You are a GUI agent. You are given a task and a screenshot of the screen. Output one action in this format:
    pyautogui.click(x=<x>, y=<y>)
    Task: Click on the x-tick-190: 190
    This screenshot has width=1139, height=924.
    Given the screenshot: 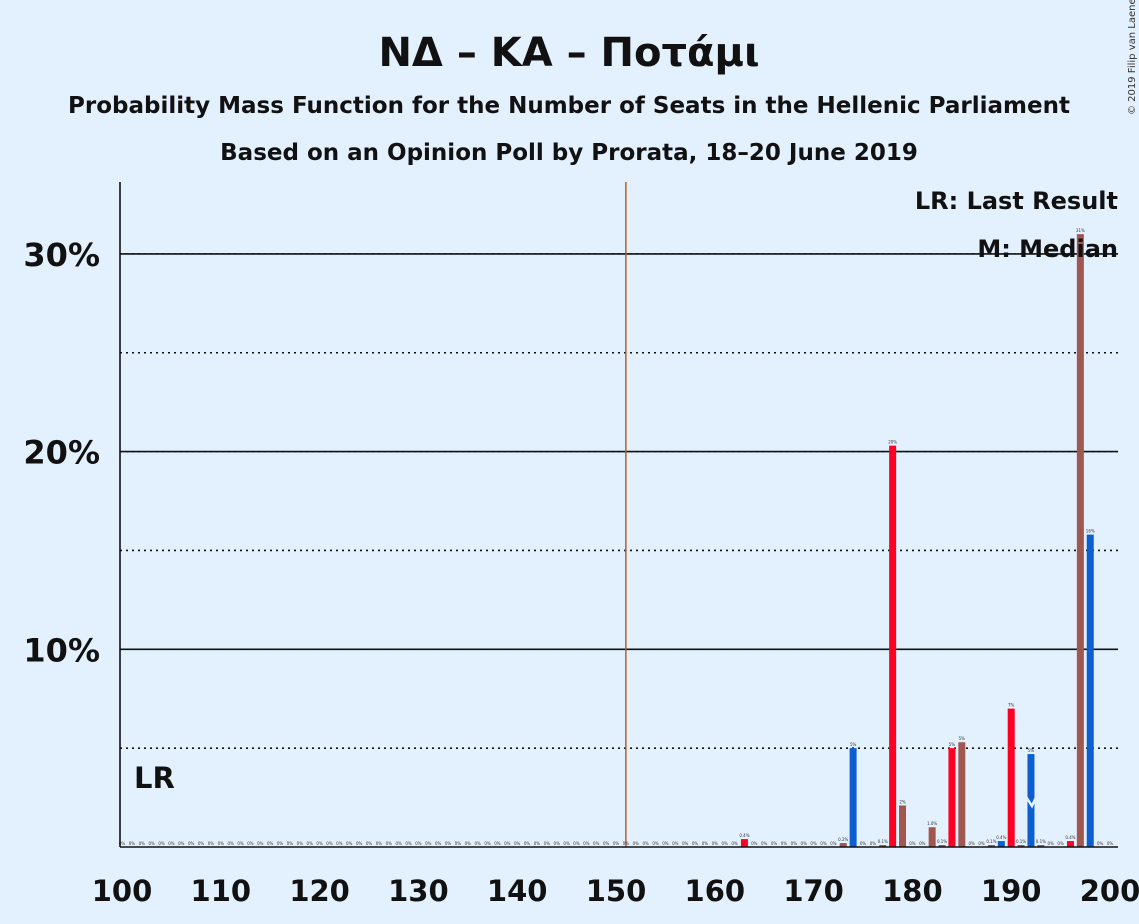 What is the action you would take?
    pyautogui.click(x=1011, y=891)
    